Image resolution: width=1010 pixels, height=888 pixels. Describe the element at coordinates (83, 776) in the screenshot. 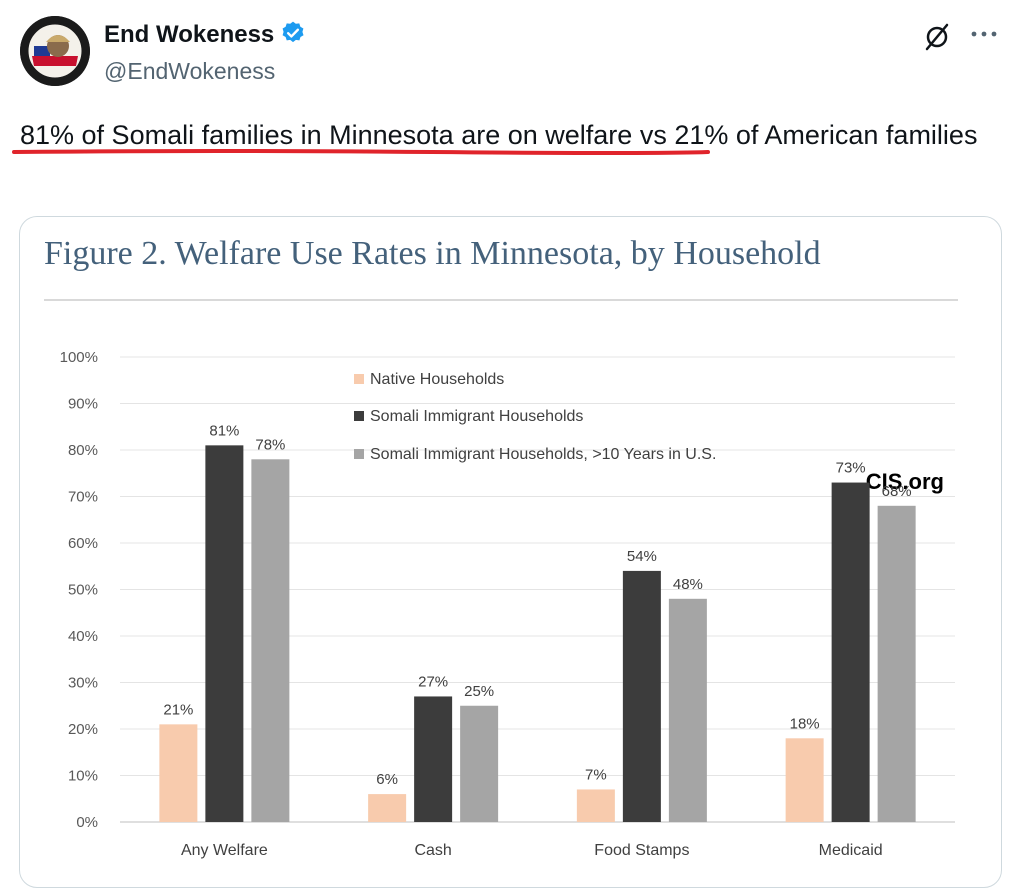

I see `y-tick-label: 10%` at that location.